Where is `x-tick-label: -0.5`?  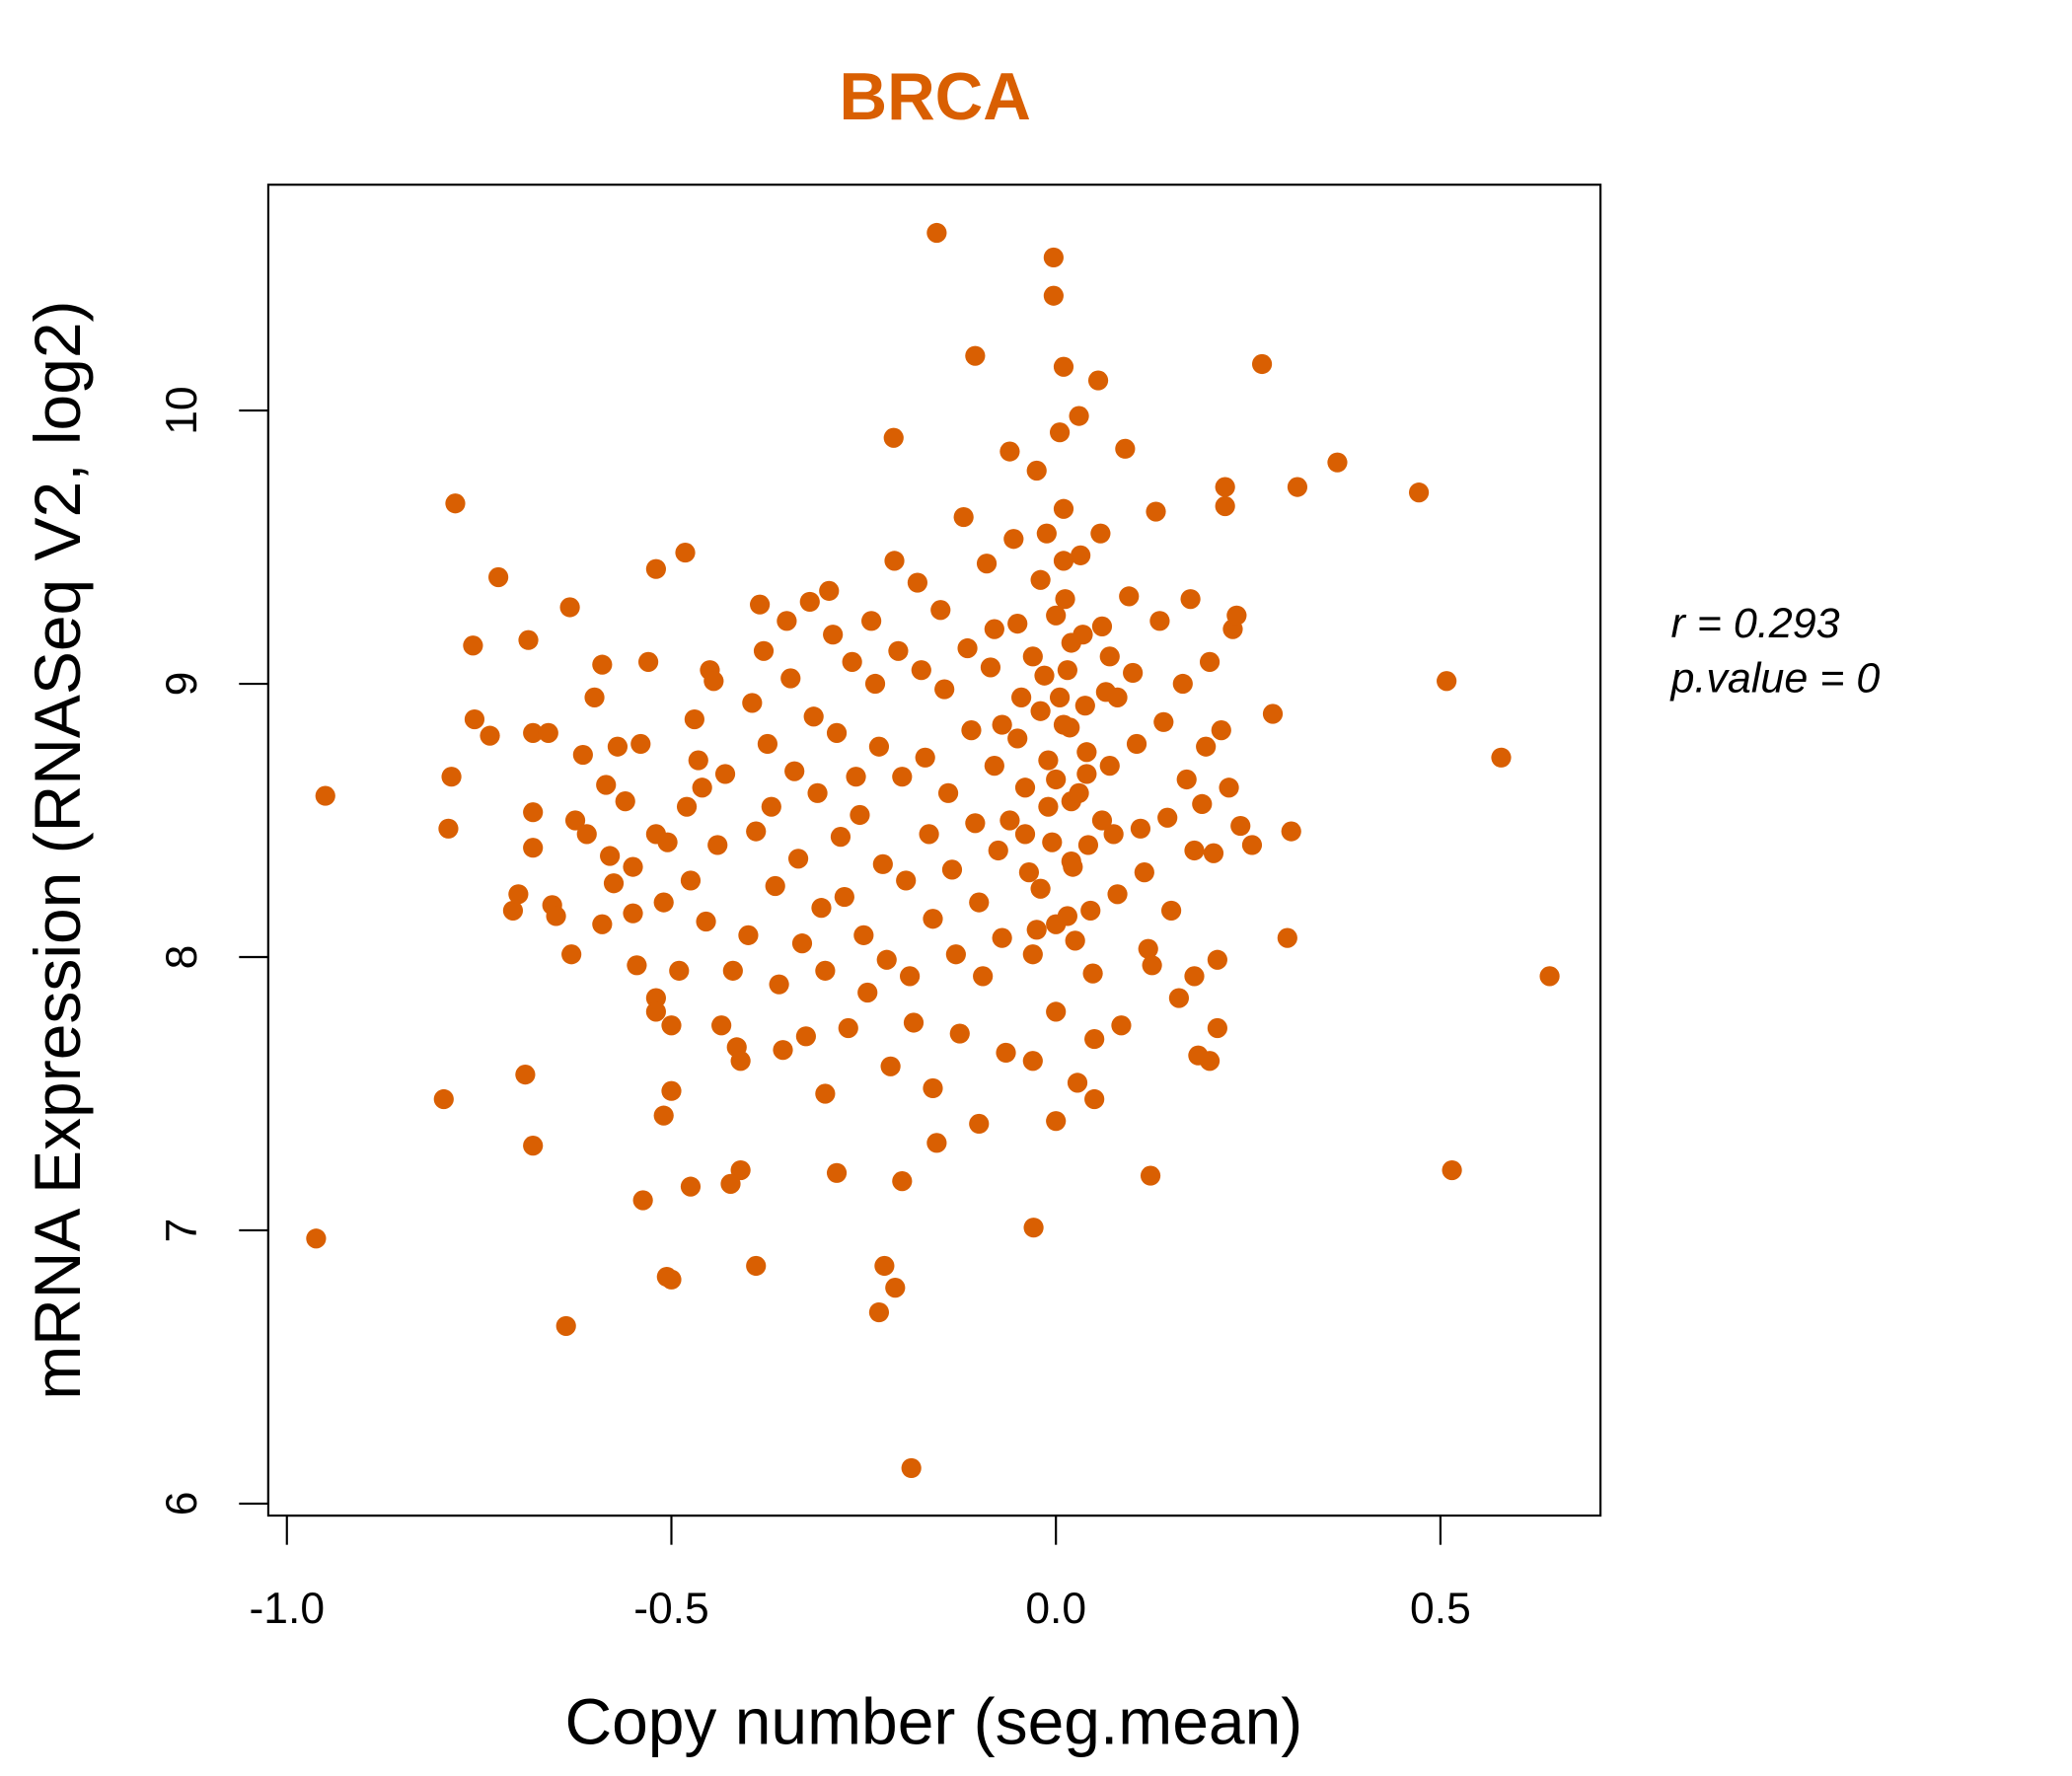
x-tick-label: -0.5 is located at coordinates (671, 1609).